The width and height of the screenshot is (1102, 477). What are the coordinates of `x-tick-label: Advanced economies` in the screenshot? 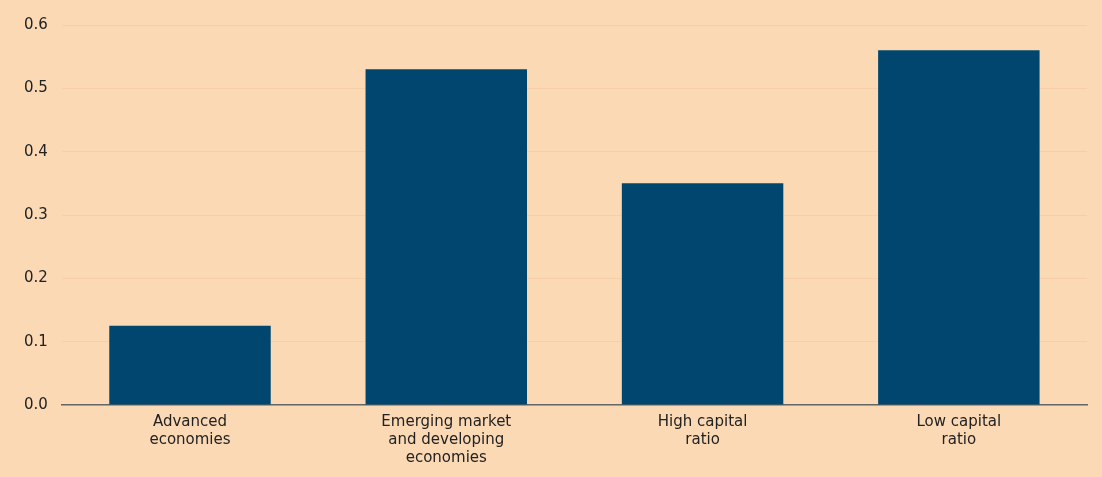 It's located at (190, 429).